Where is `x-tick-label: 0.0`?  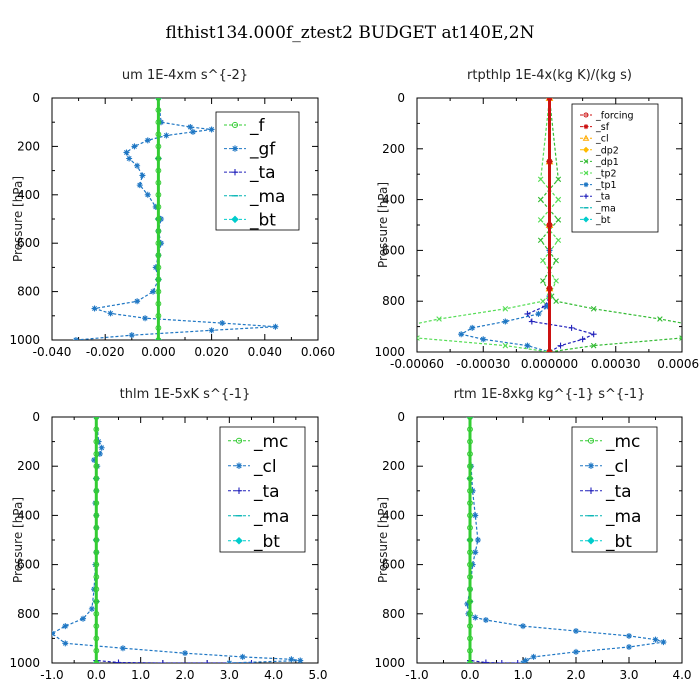
x-tick-label: 0.0 is located at coordinates (96, 675).